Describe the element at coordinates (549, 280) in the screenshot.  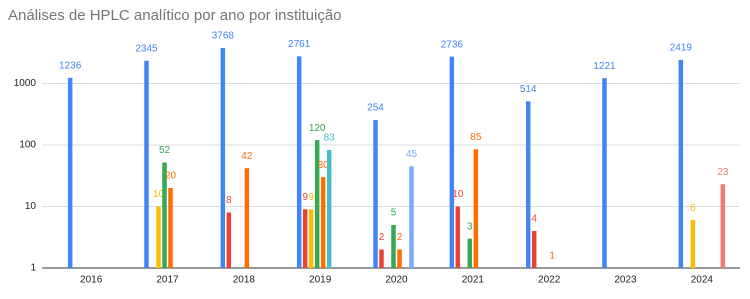
I see `x-tick-label: 2022` at that location.